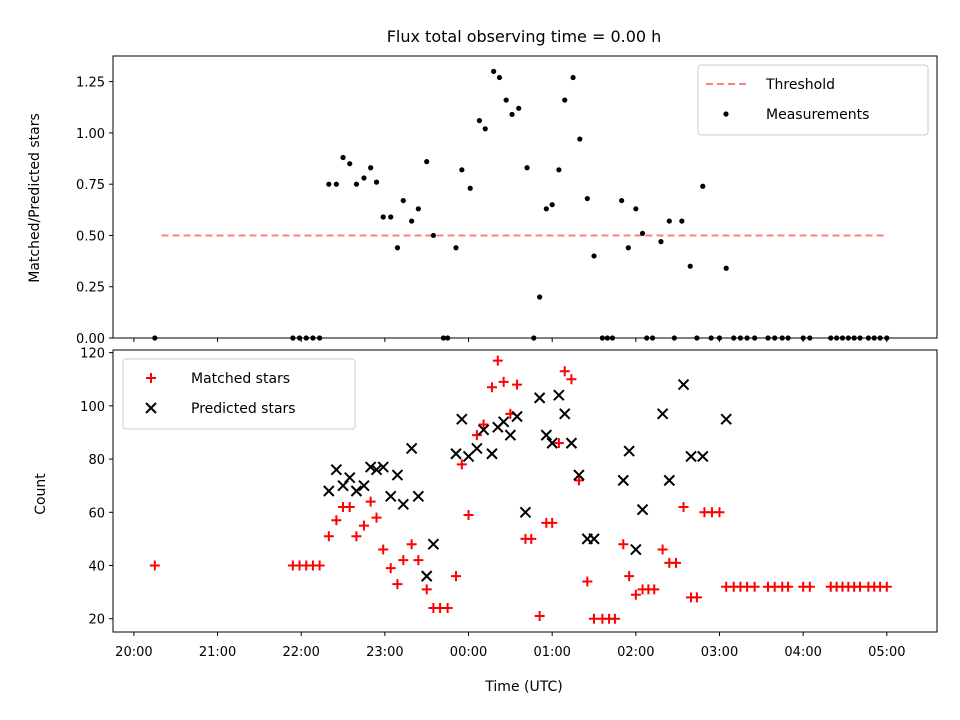 The image size is (960, 720). I want to click on top-legend-box, so click(813, 100).